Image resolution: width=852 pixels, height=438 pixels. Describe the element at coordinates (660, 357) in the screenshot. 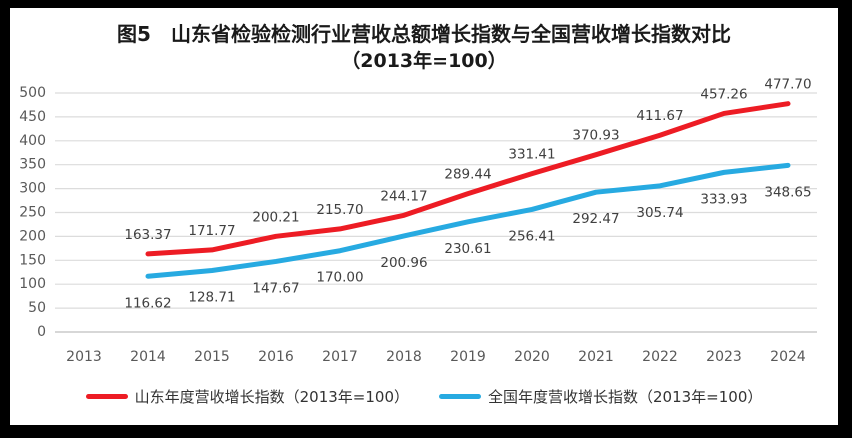

I see `x-tick-label: 2022` at that location.